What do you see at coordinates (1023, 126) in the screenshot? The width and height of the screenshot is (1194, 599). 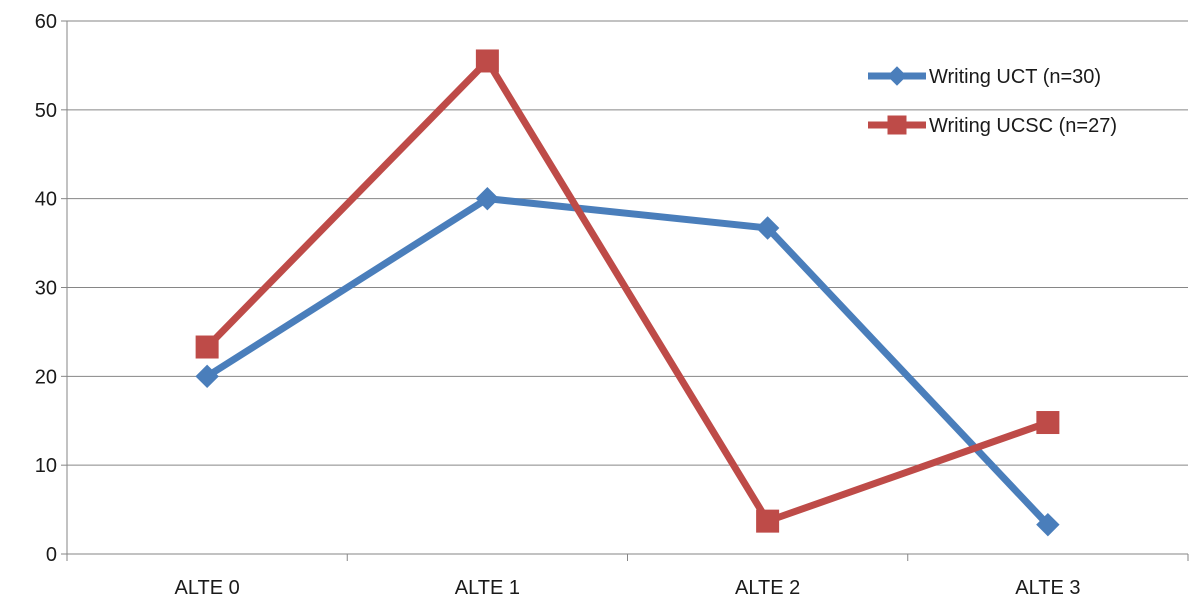 I see `legend-label: Writing UCSC (n=27)` at bounding box center [1023, 126].